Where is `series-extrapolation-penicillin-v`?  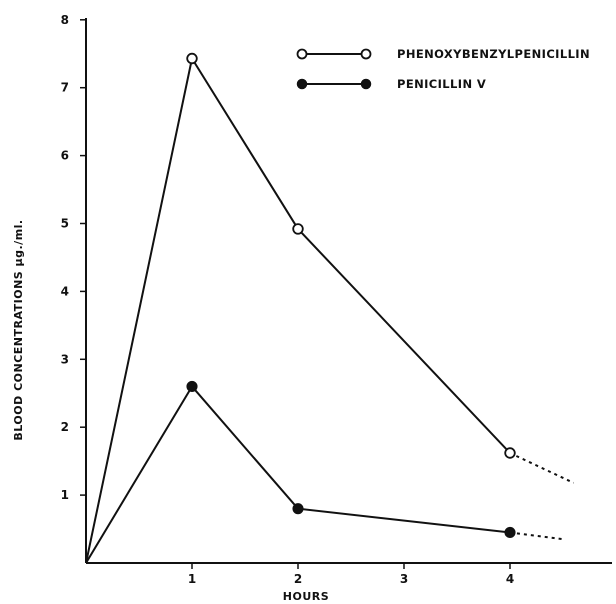 series-extrapolation-penicillin-v is located at coordinates (536, 536).